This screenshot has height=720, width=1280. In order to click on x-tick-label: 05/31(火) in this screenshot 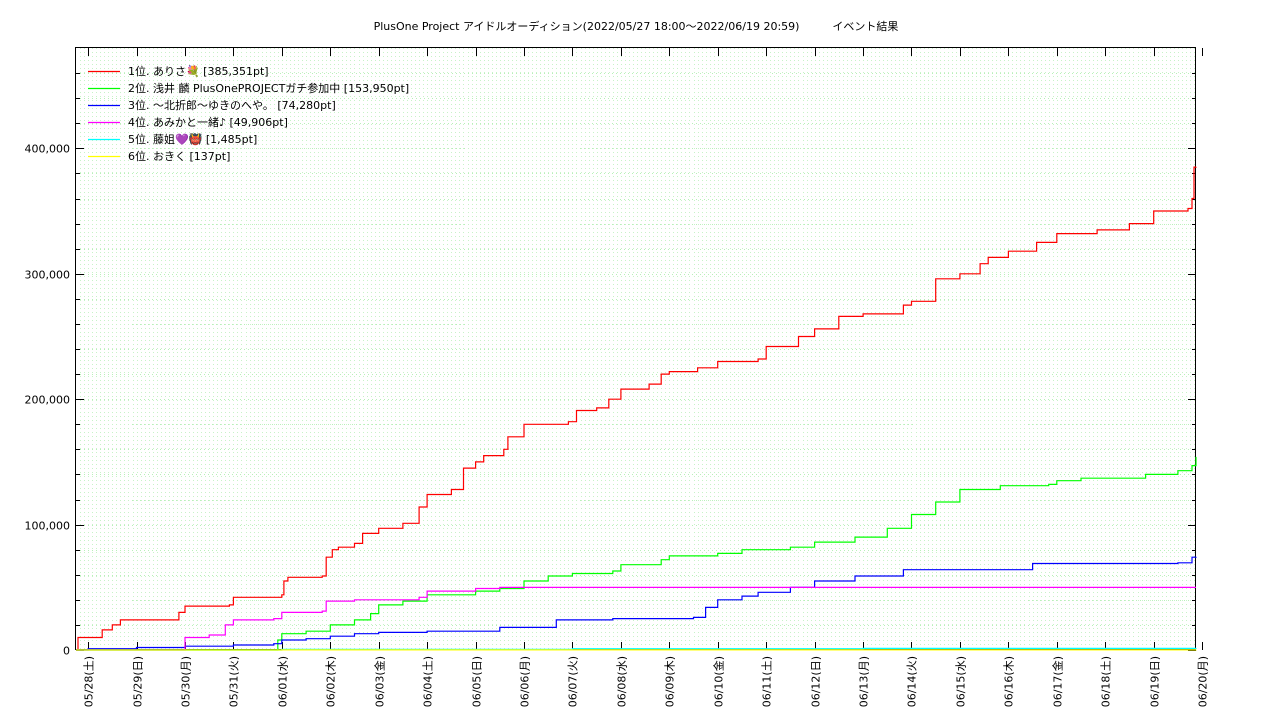, I will do `click(234, 681)`.